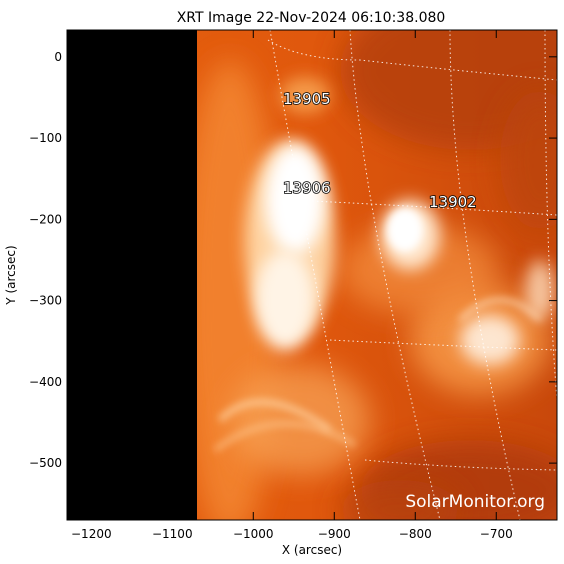 Image resolution: width=564 pixels, height=564 pixels. Describe the element at coordinates (334, 534) in the screenshot. I see `x-tick-label: −900` at that location.